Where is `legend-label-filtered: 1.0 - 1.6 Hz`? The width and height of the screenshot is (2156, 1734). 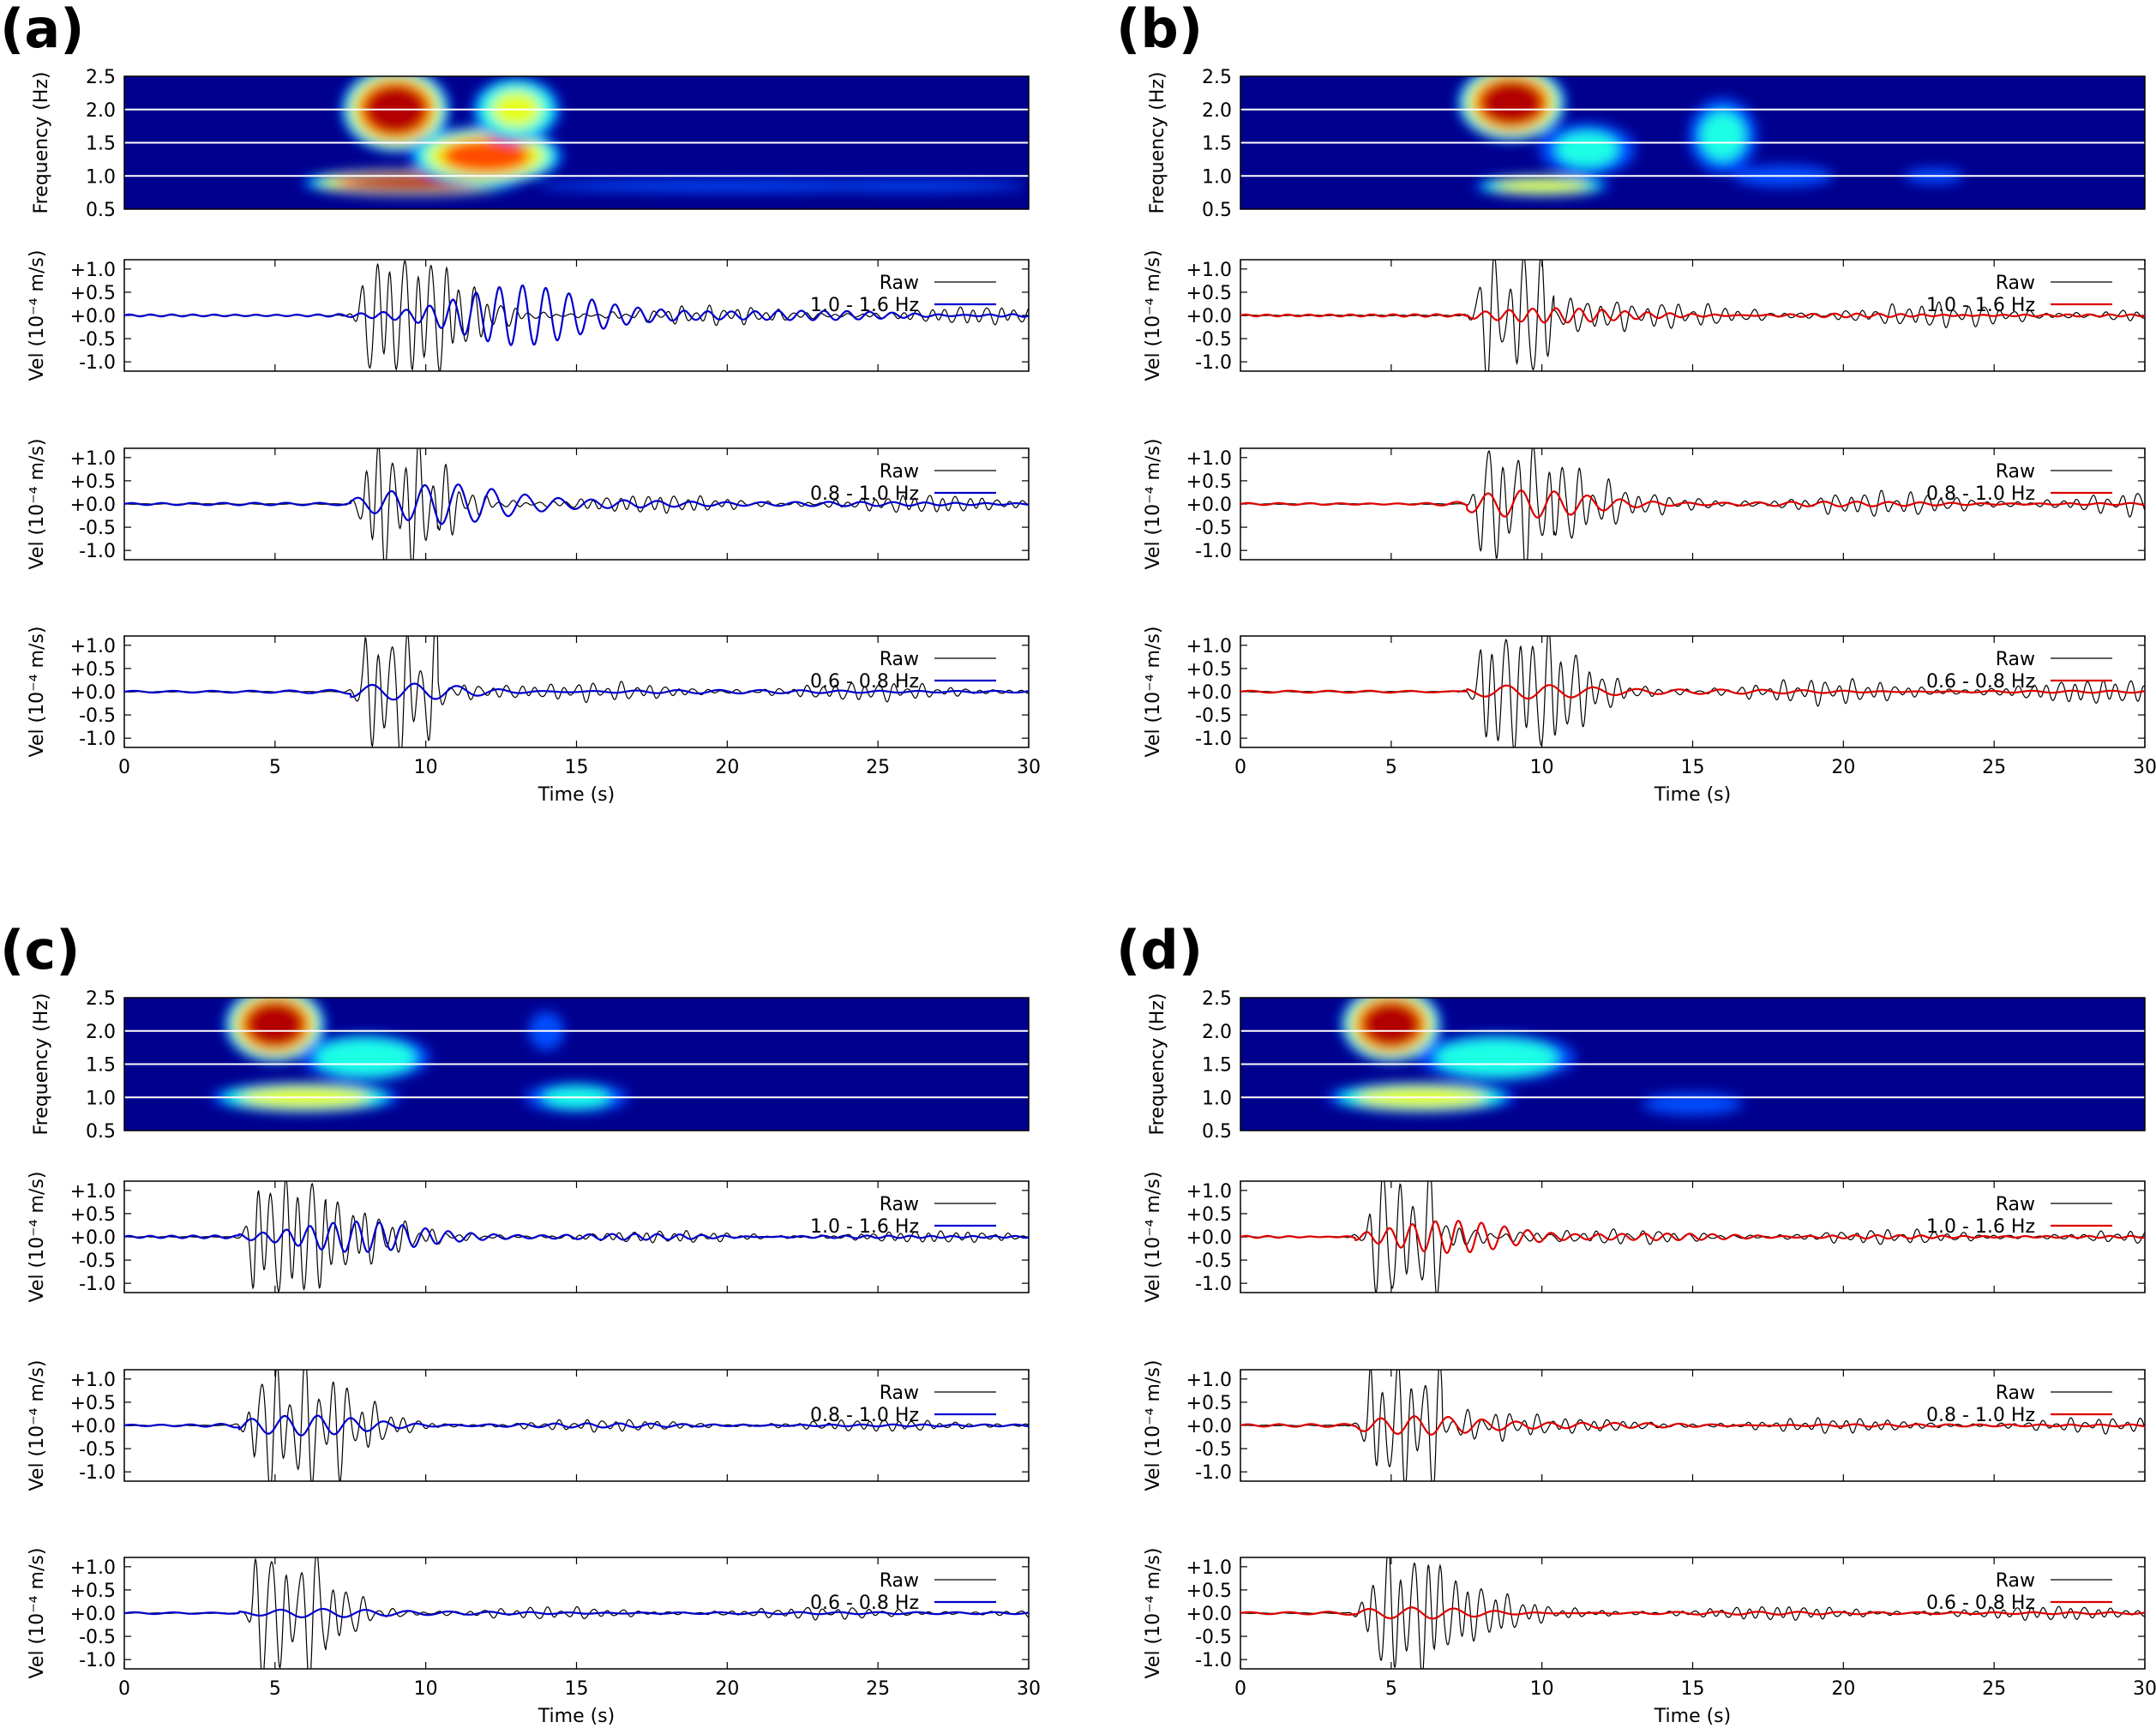
legend-label-filtered: 1.0 - 1.6 Hz is located at coordinates (1980, 1227).